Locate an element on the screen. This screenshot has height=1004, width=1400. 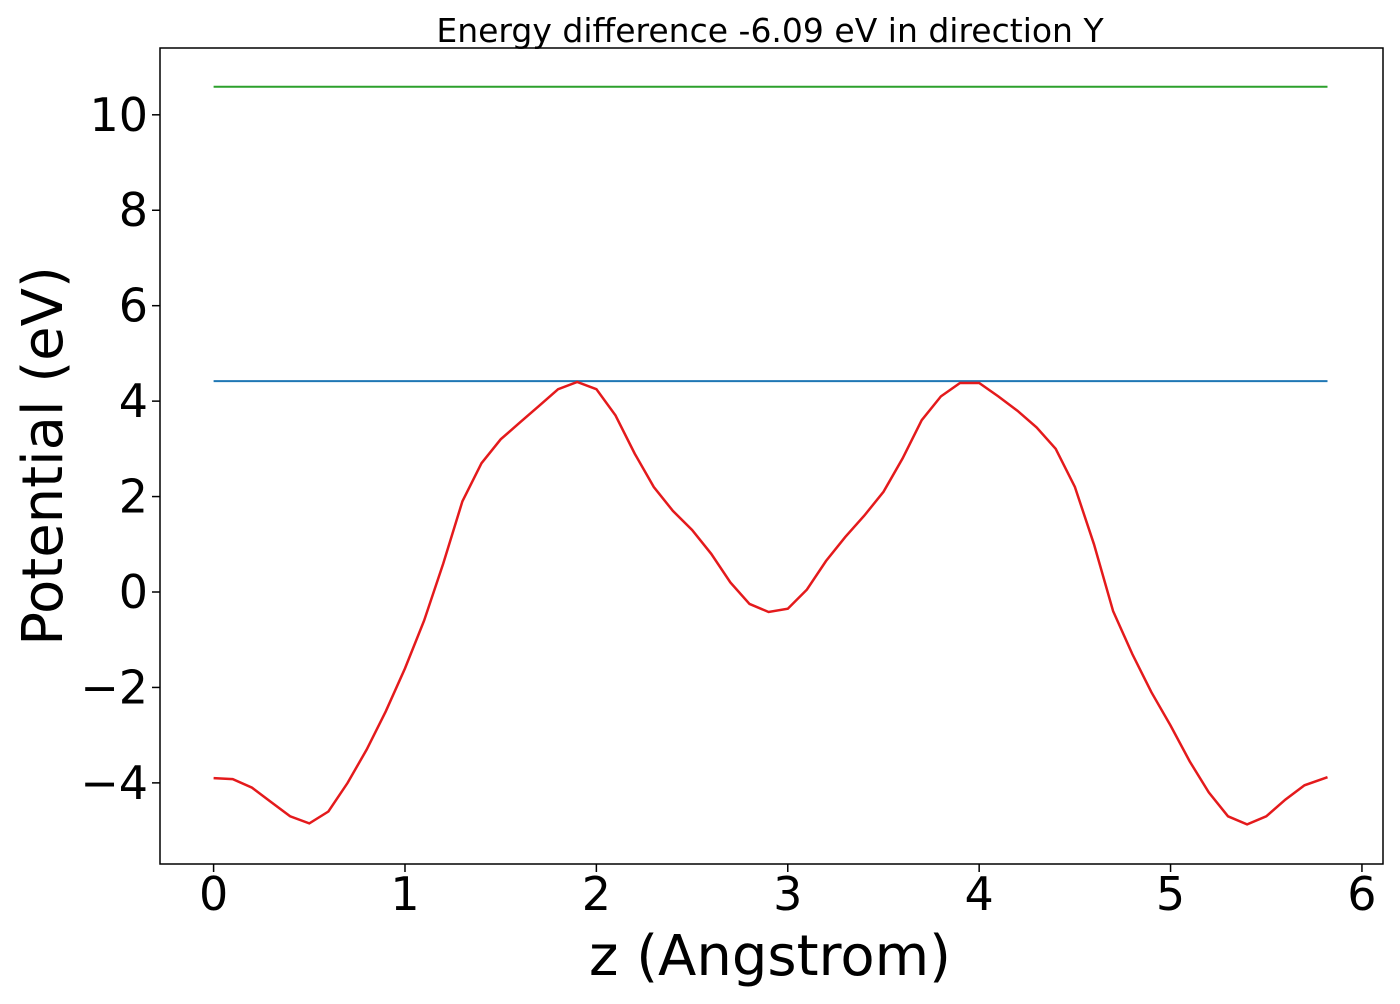
y-tick-label: −2 is located at coordinates (114, 687).